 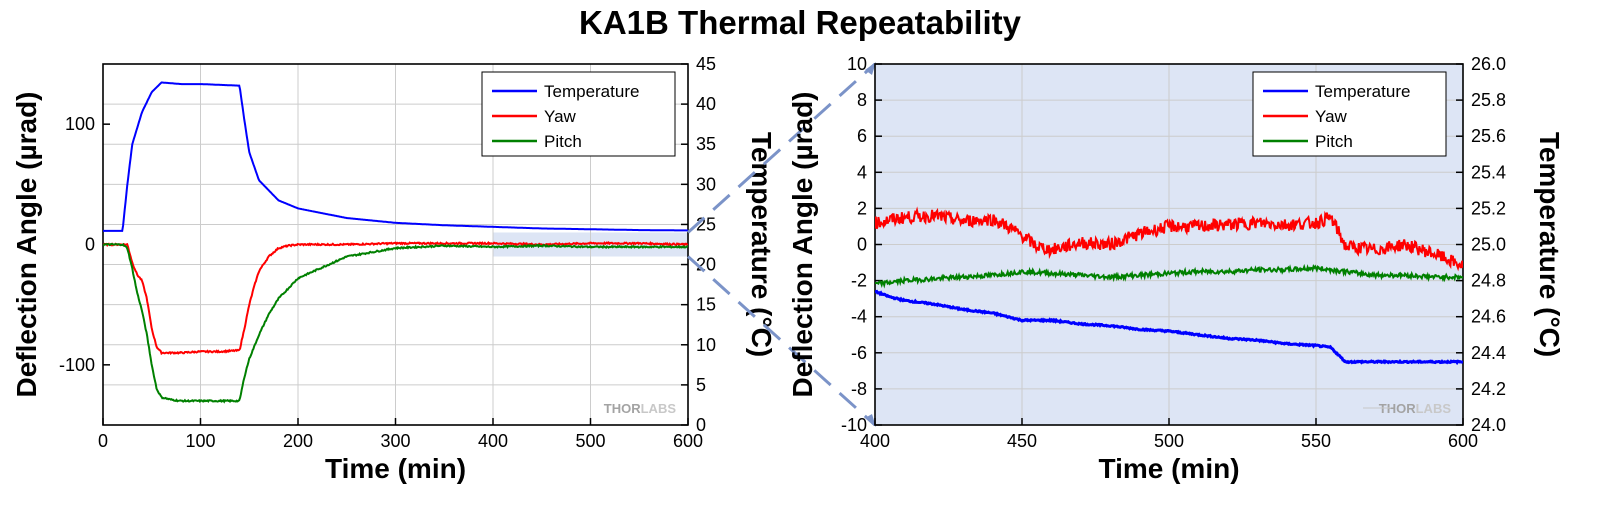 What do you see at coordinates (1488, 64) in the screenshot?
I see `zoom-y2-tick-label: 26.0` at bounding box center [1488, 64].